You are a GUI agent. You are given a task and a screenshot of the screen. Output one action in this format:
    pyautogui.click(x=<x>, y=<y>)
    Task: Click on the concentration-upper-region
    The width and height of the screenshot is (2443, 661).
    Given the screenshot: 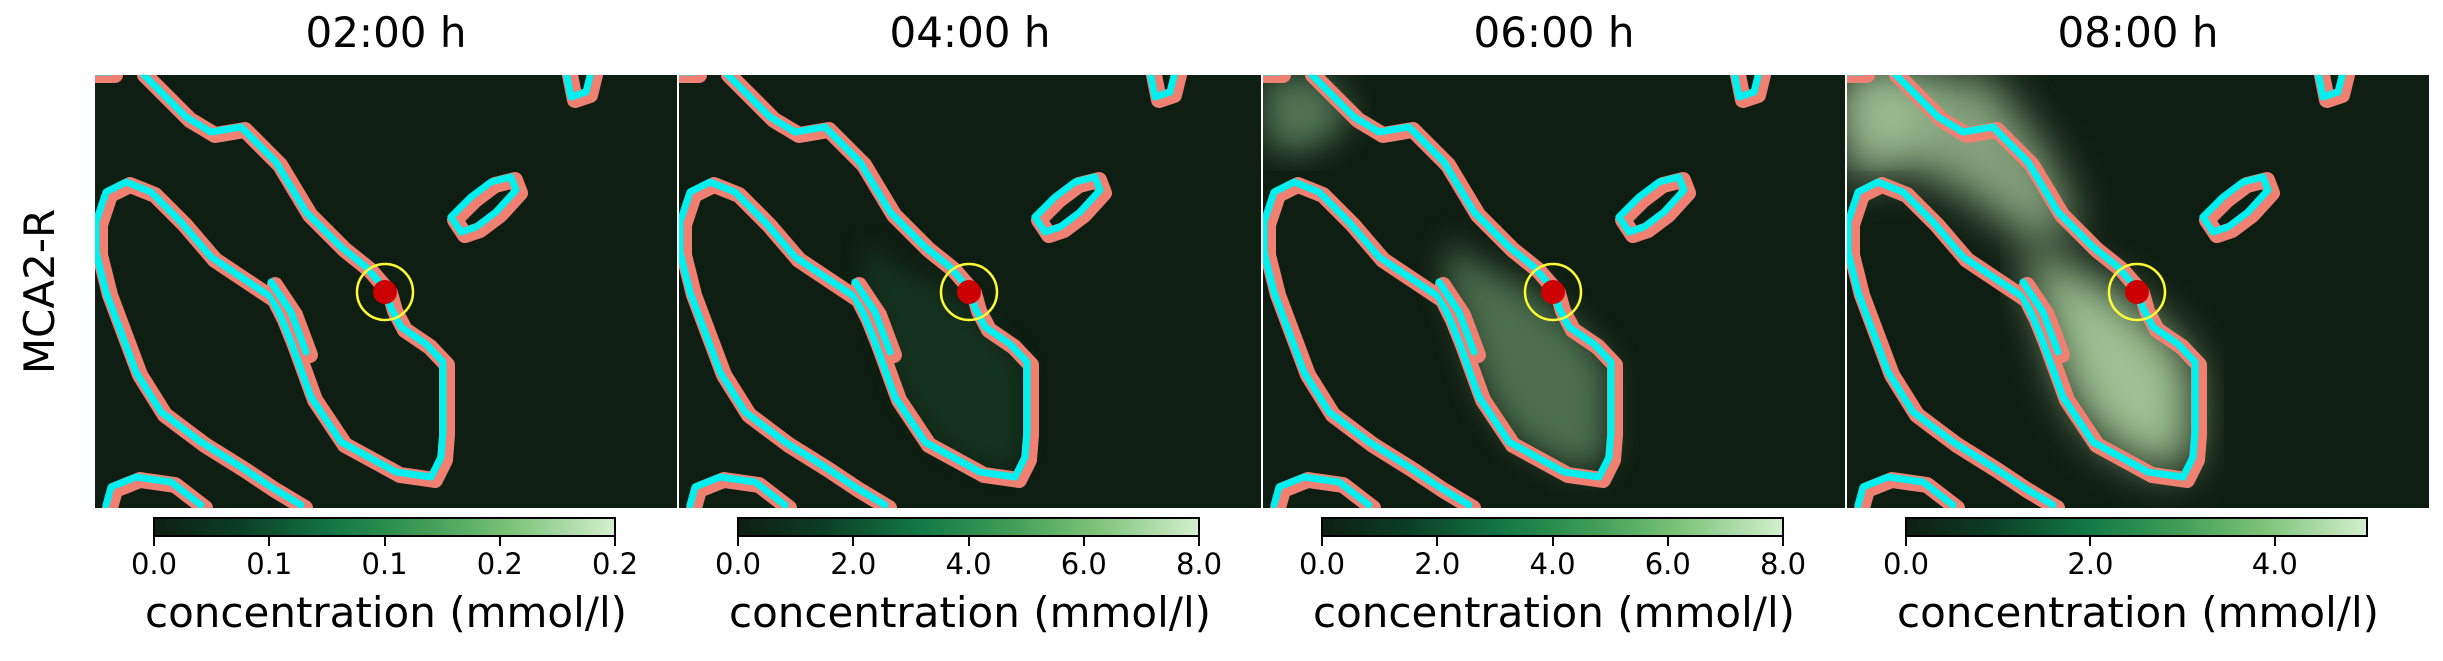 What is the action you would take?
    pyautogui.click(x=1962, y=160)
    